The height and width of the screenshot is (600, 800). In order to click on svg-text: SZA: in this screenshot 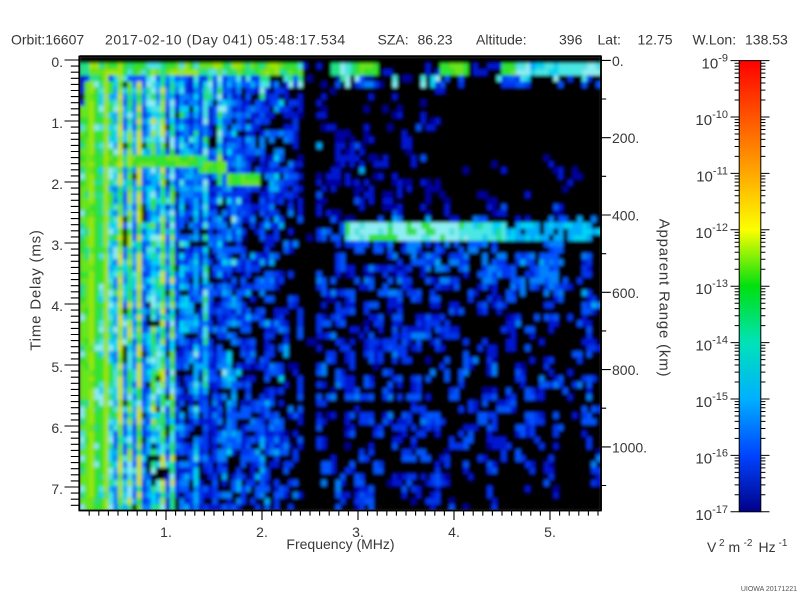, I will do `click(393, 40)`.